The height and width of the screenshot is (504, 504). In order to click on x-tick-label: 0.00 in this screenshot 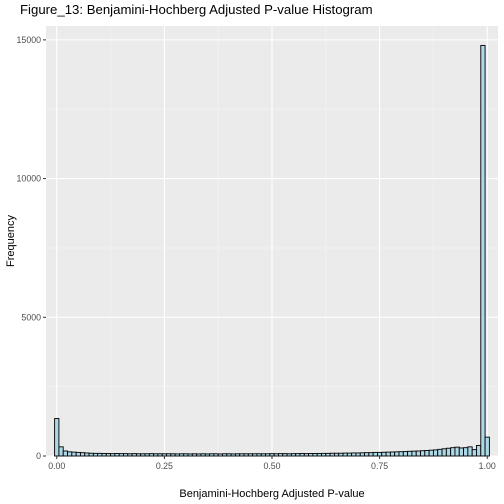, I will do `click(56, 466)`.